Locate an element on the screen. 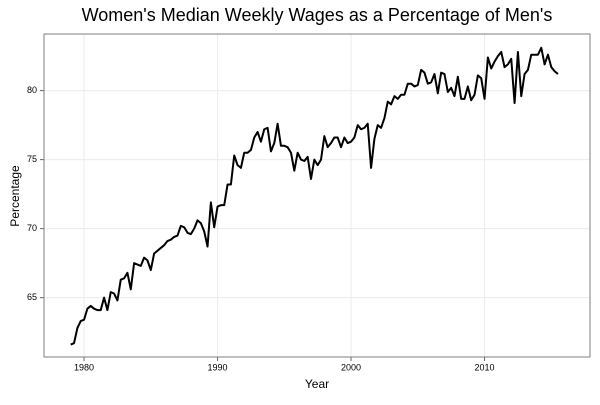 The image size is (600, 405). x-tick-label: 2010 is located at coordinates (485, 367).